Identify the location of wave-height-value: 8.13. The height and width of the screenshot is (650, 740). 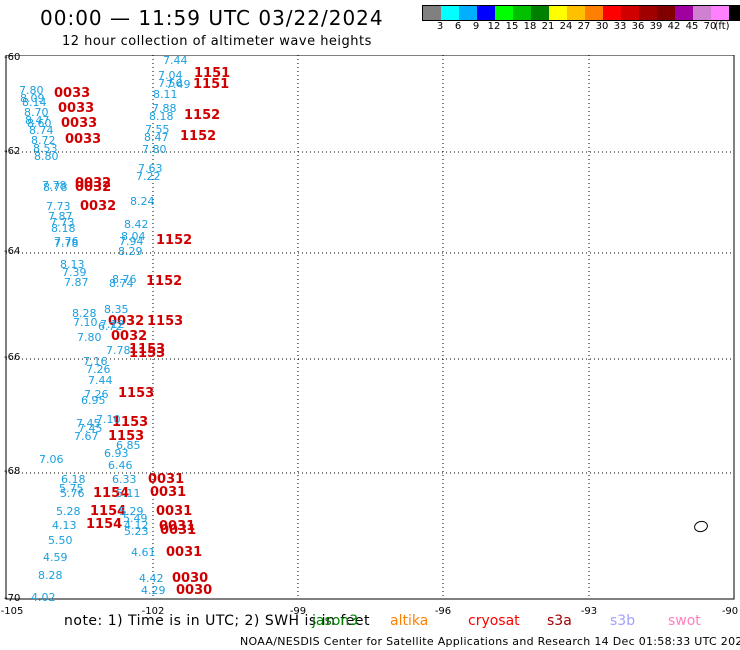
(72, 264).